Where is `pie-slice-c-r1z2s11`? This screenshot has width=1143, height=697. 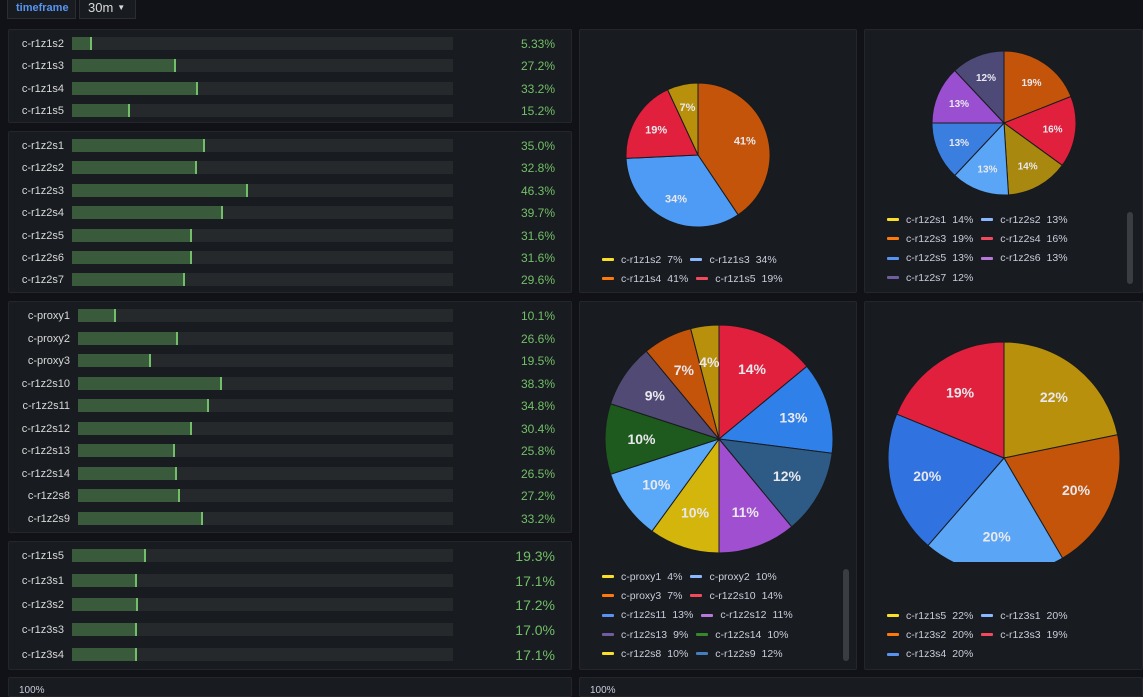 pie-slice-c-r1z2s11 is located at coordinates (775, 409).